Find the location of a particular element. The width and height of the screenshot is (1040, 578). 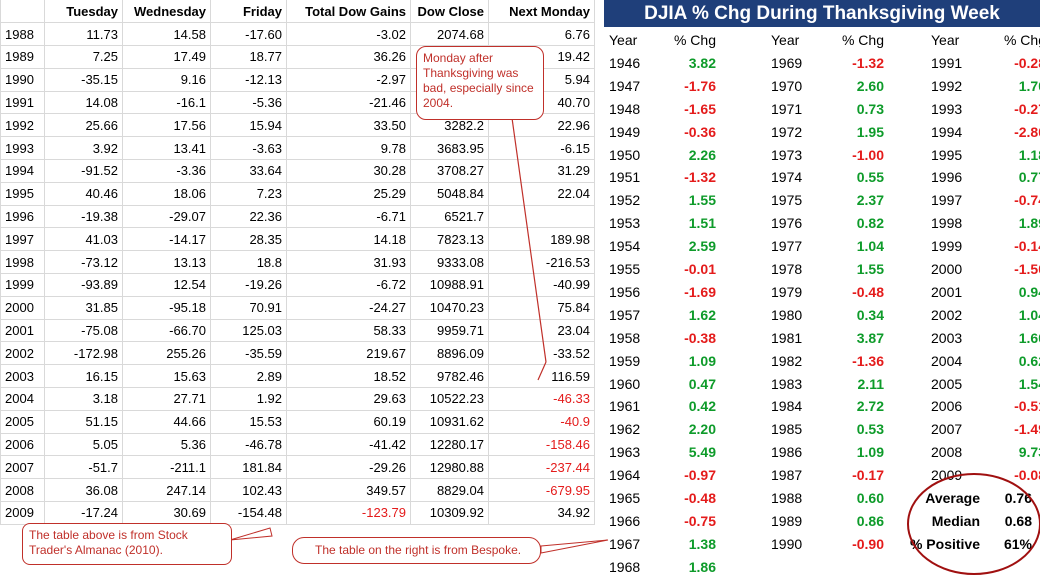

tue-cell: 3.18 is located at coordinates (83, 399).